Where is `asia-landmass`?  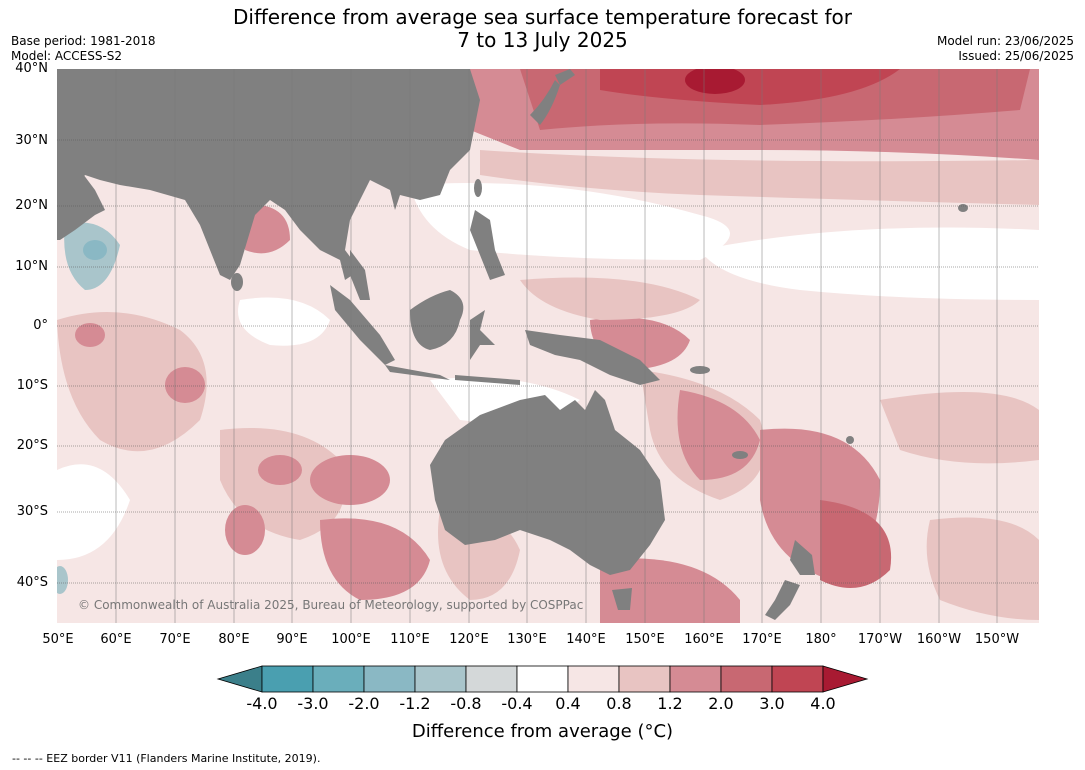 asia-landmass is located at coordinates (268, 174).